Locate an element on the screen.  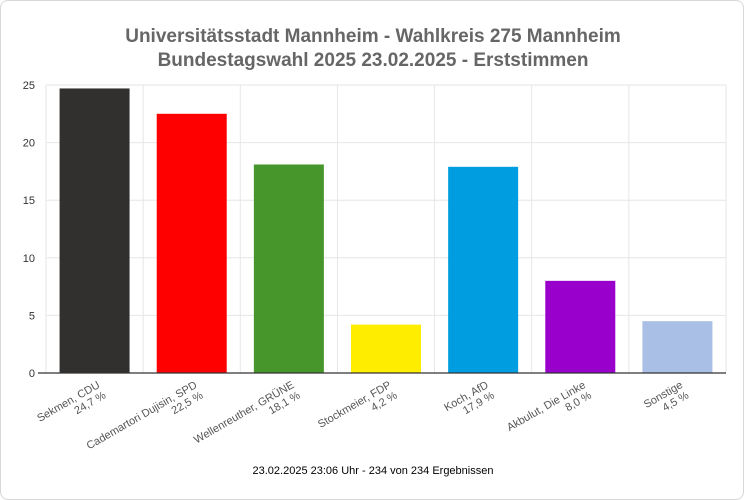
category-label: Akbulut, Die Linke8,0 % is located at coordinates (549, 411).